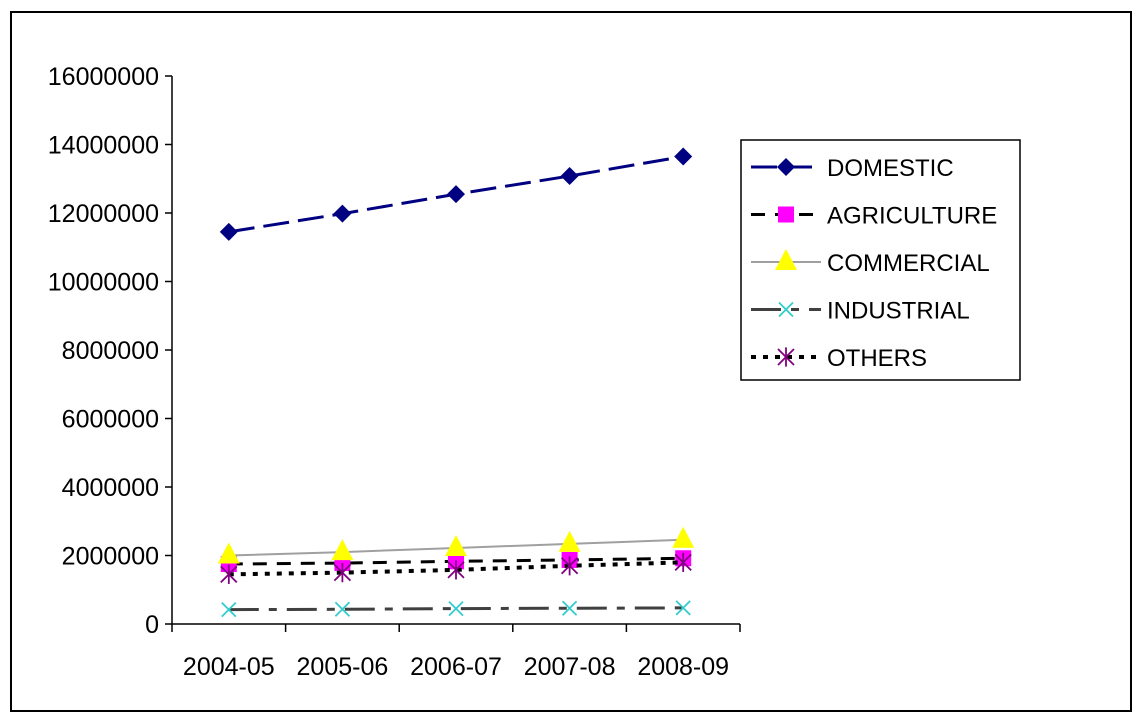 The width and height of the screenshot is (1144, 723). Describe the element at coordinates (152, 625) in the screenshot. I see `y-tick-label: 0` at that location.